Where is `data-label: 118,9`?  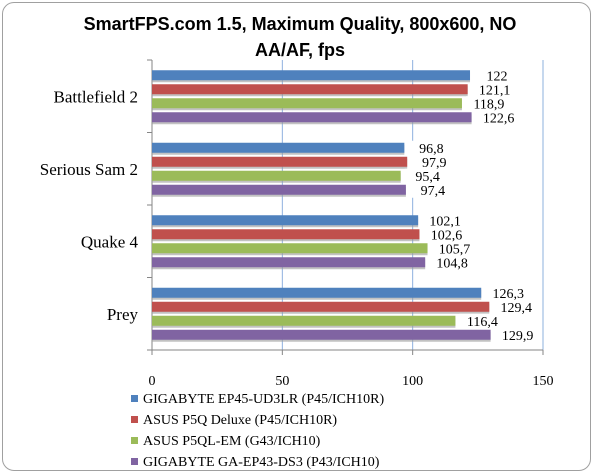
data-label: 118,9 is located at coordinates (488, 104).